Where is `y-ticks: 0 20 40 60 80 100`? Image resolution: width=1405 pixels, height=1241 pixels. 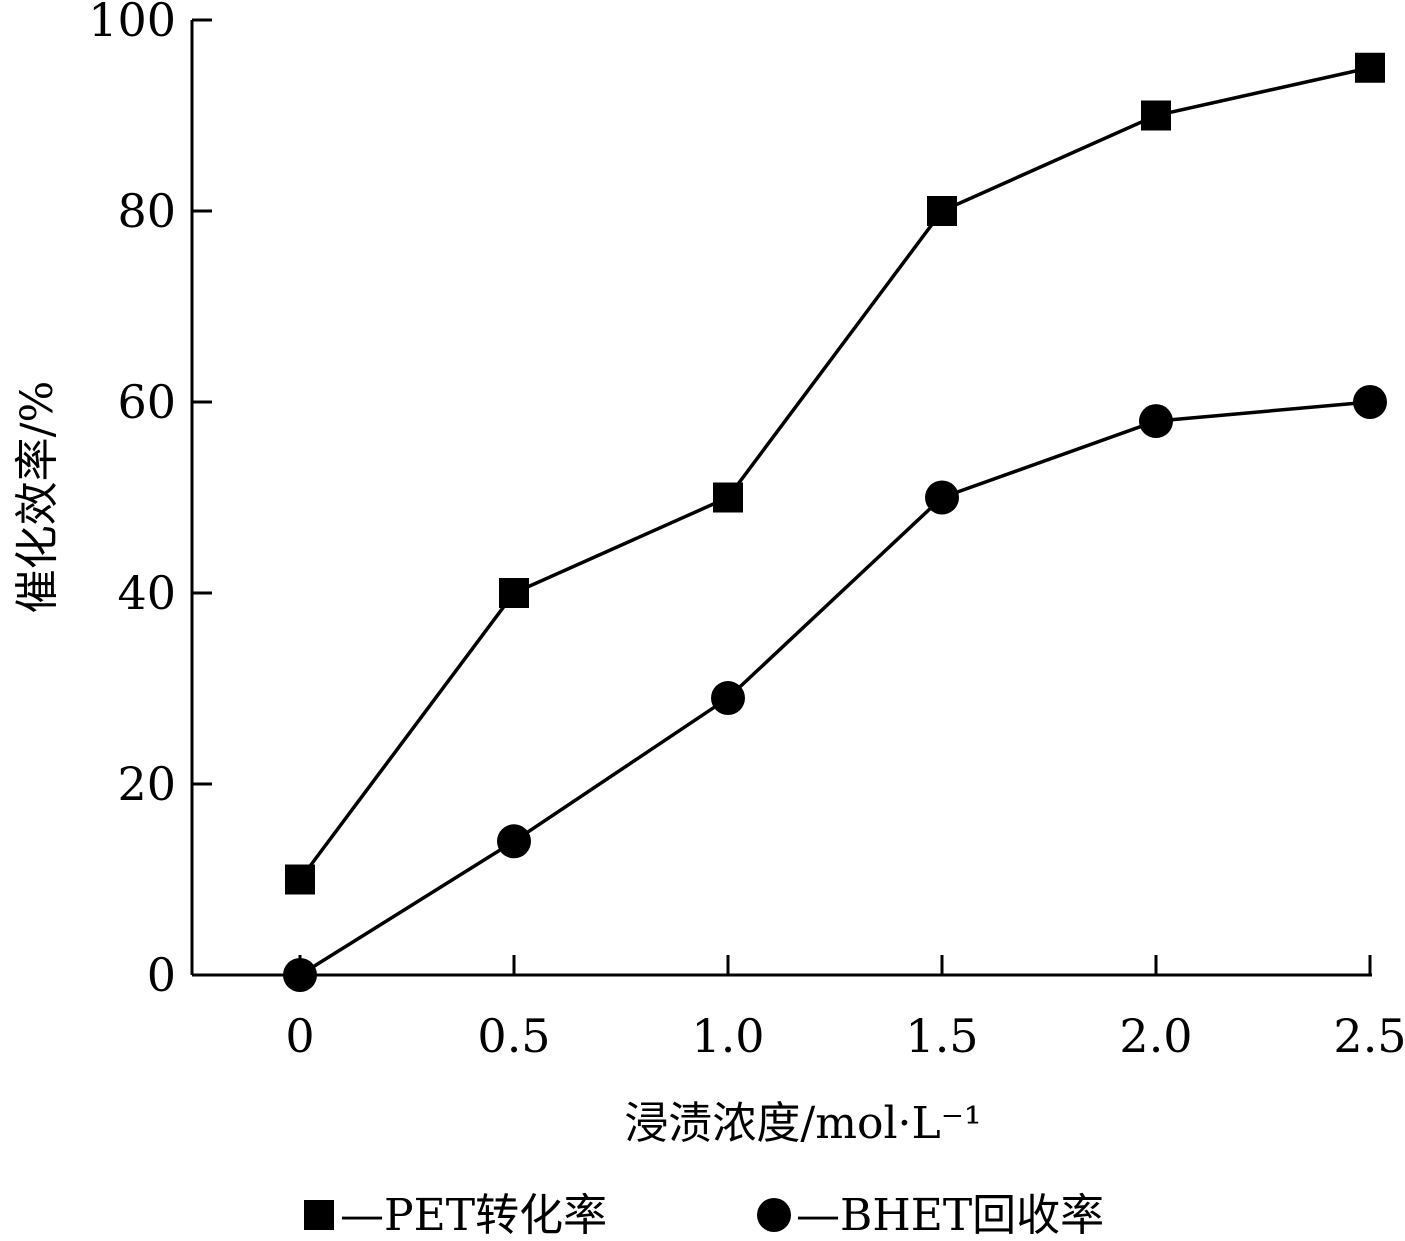
y-ticks: 0 20 40 60 80 100 is located at coordinates (150, 501).